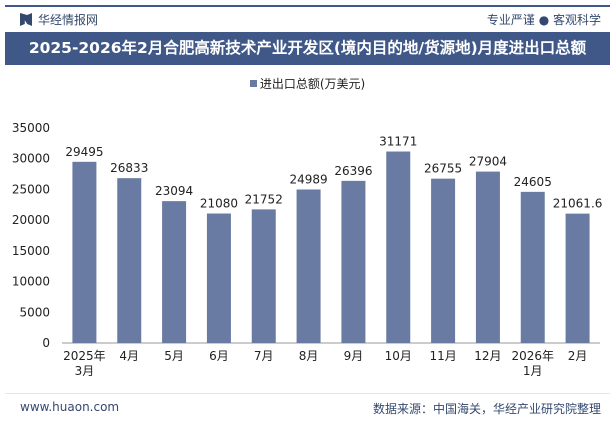 The image size is (615, 427). I want to click on x-tick-label: 8月, so click(309, 356).